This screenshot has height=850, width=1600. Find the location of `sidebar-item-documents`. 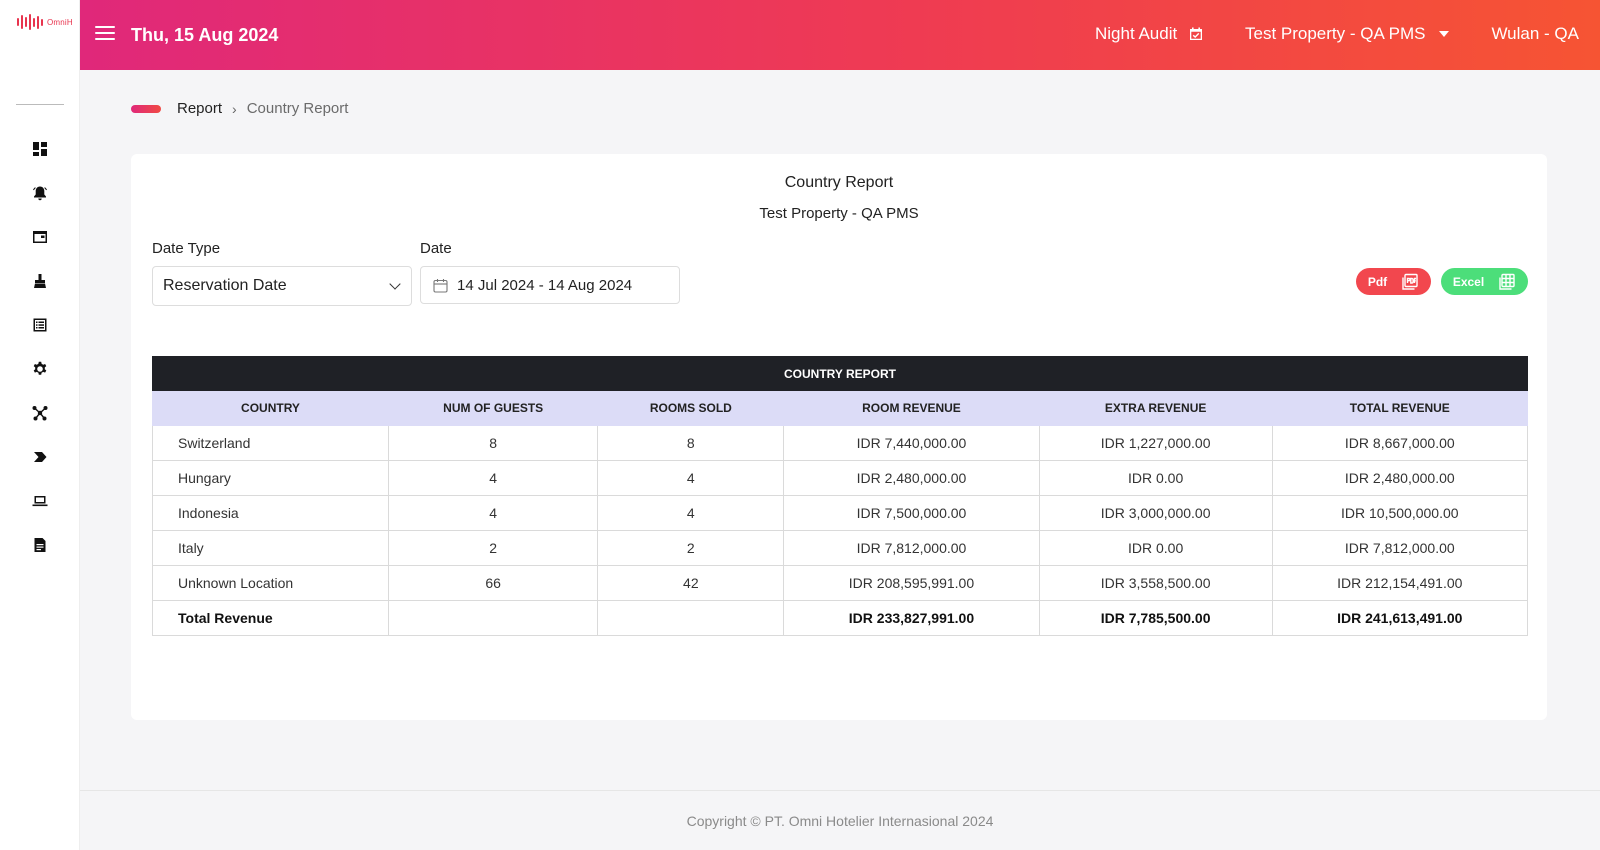

sidebar-item-documents is located at coordinates (40, 545).